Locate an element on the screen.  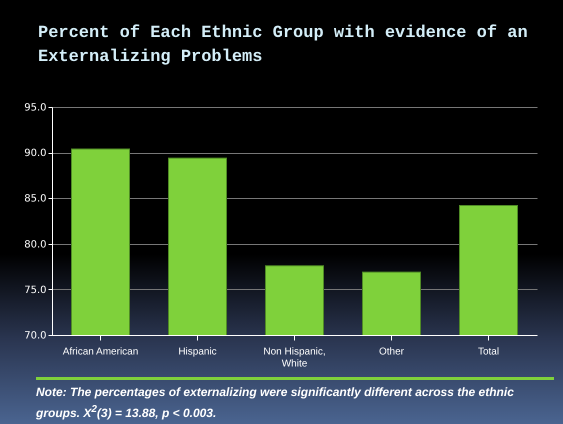
x-tick-label: Total is located at coordinates (489, 352).